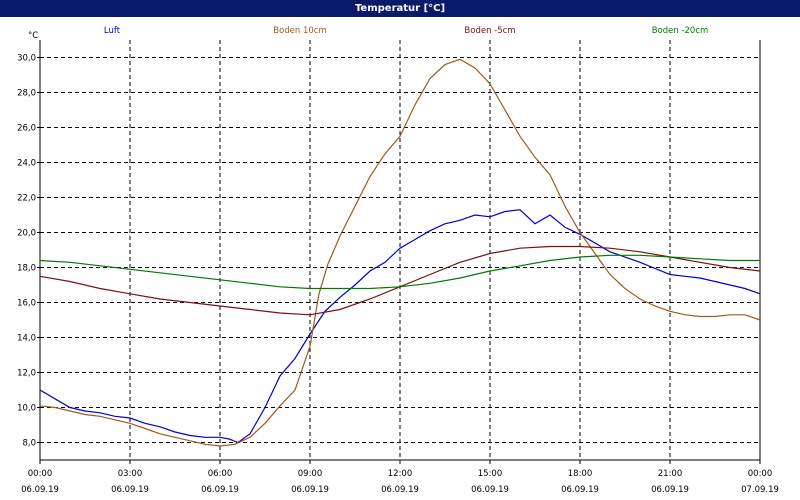  What do you see at coordinates (26, 374) in the screenshot?
I see `y-tick-label: 12,0` at bounding box center [26, 374].